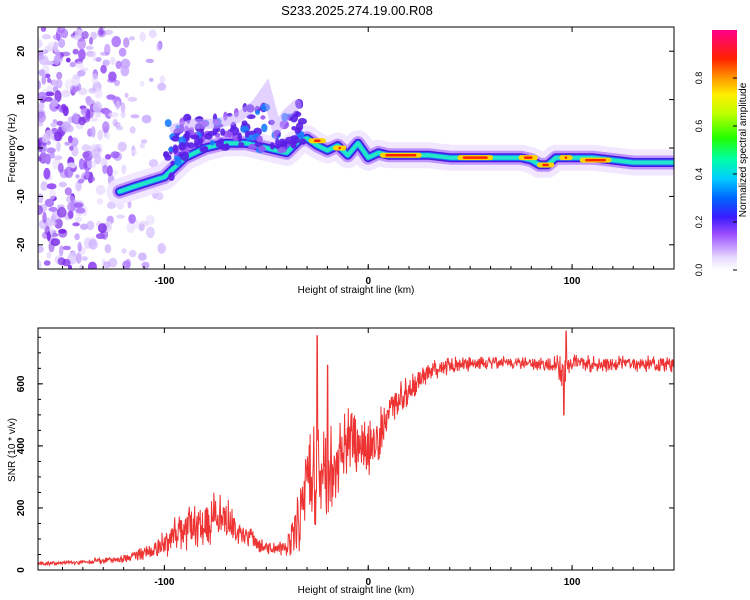  What do you see at coordinates (699, 126) in the screenshot?
I see `colorbar-tick-label: 0.6` at bounding box center [699, 126].